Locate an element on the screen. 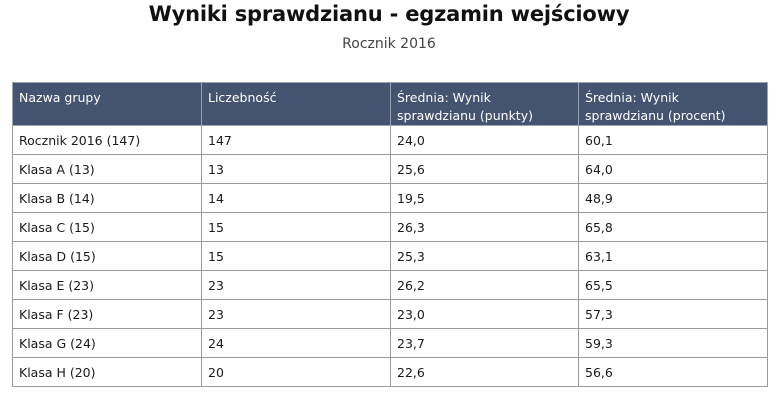 The height and width of the screenshot is (401, 778). column-header-mean-points: Średnia: Wynik sprawdzianu (punkty) is located at coordinates (484, 104).